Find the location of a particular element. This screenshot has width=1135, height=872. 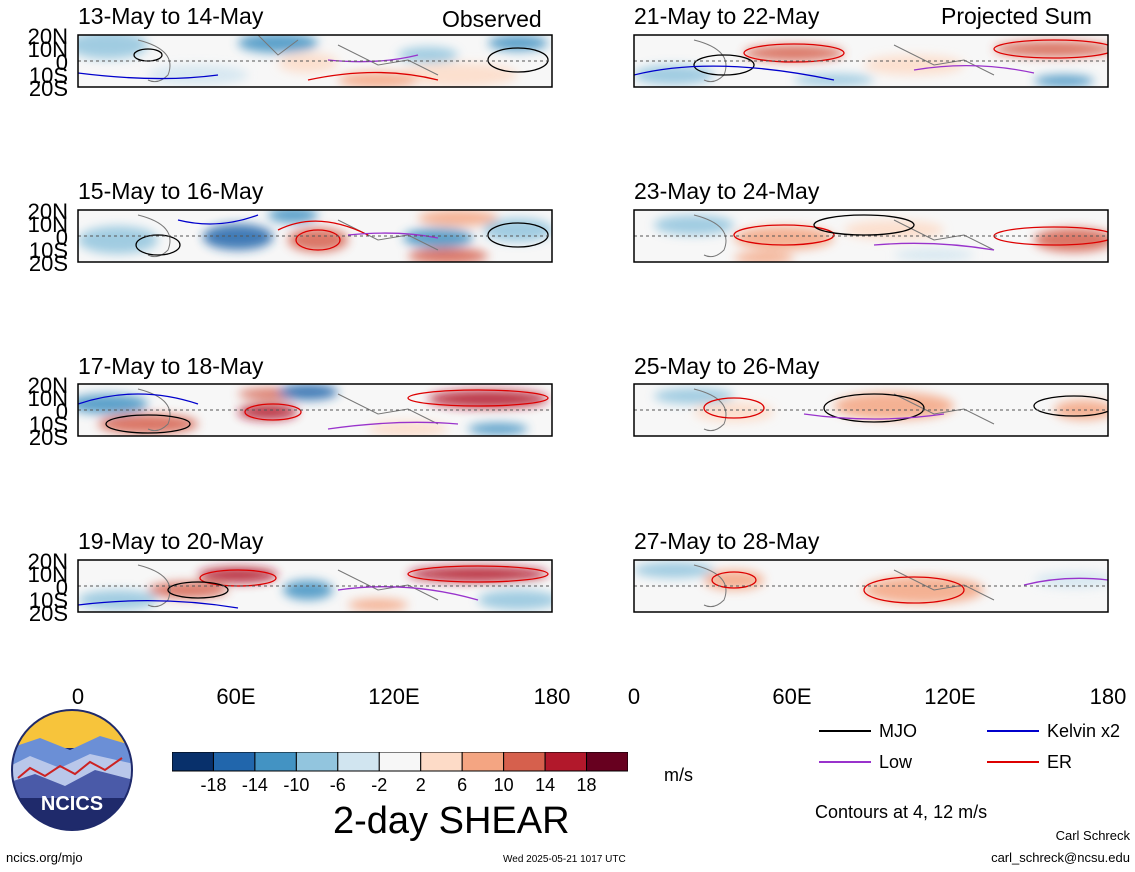

colorbar-tick-label: 18 is located at coordinates (586, 785).